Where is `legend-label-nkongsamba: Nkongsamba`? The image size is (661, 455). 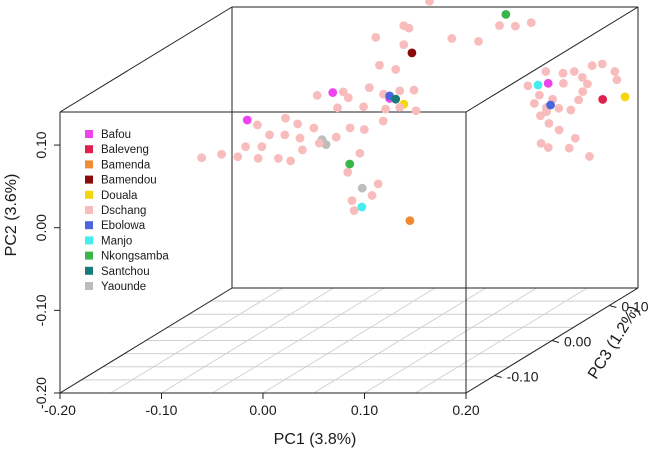 legend-label-nkongsamba: Nkongsamba is located at coordinates (135, 257).